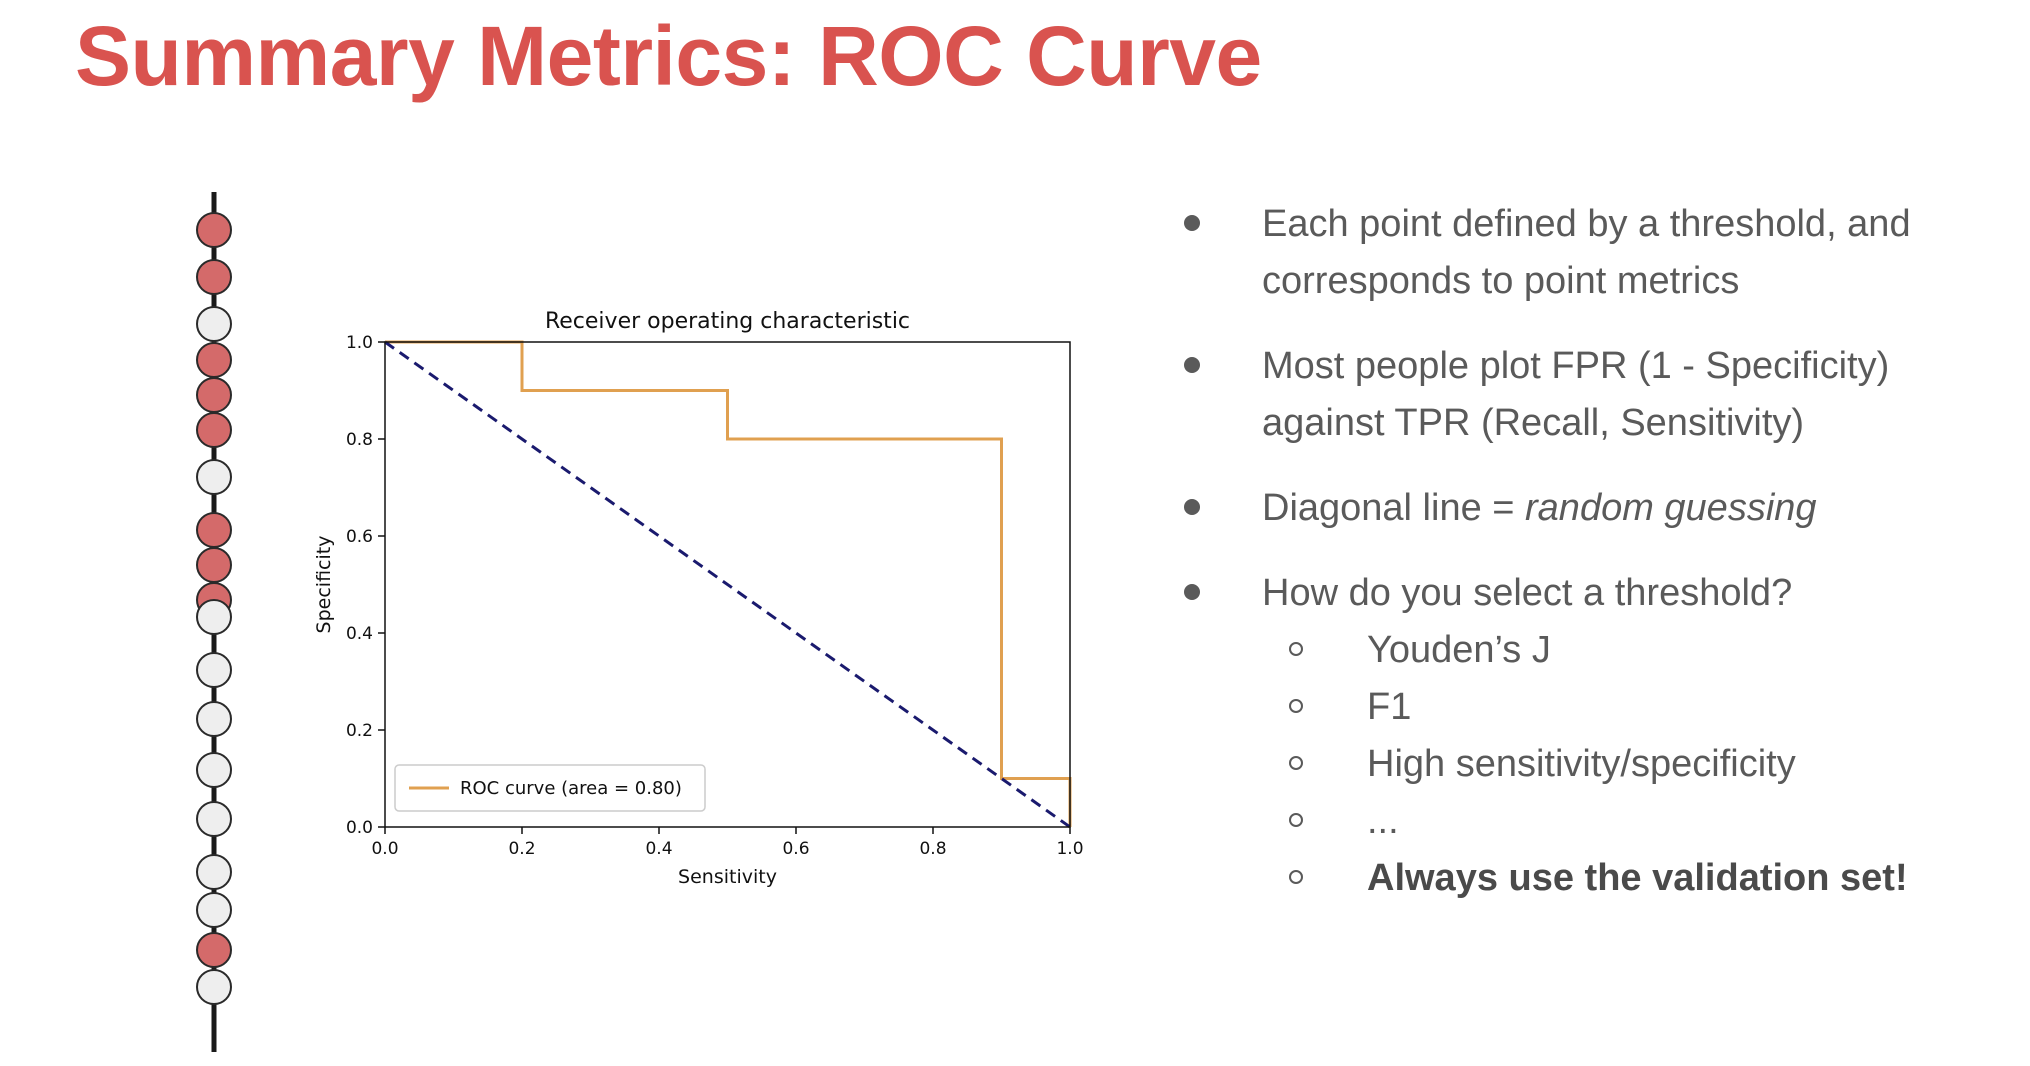  What do you see at coordinates (1590, 707) in the screenshot?
I see `sub-bullet-f1: F1` at bounding box center [1590, 707].